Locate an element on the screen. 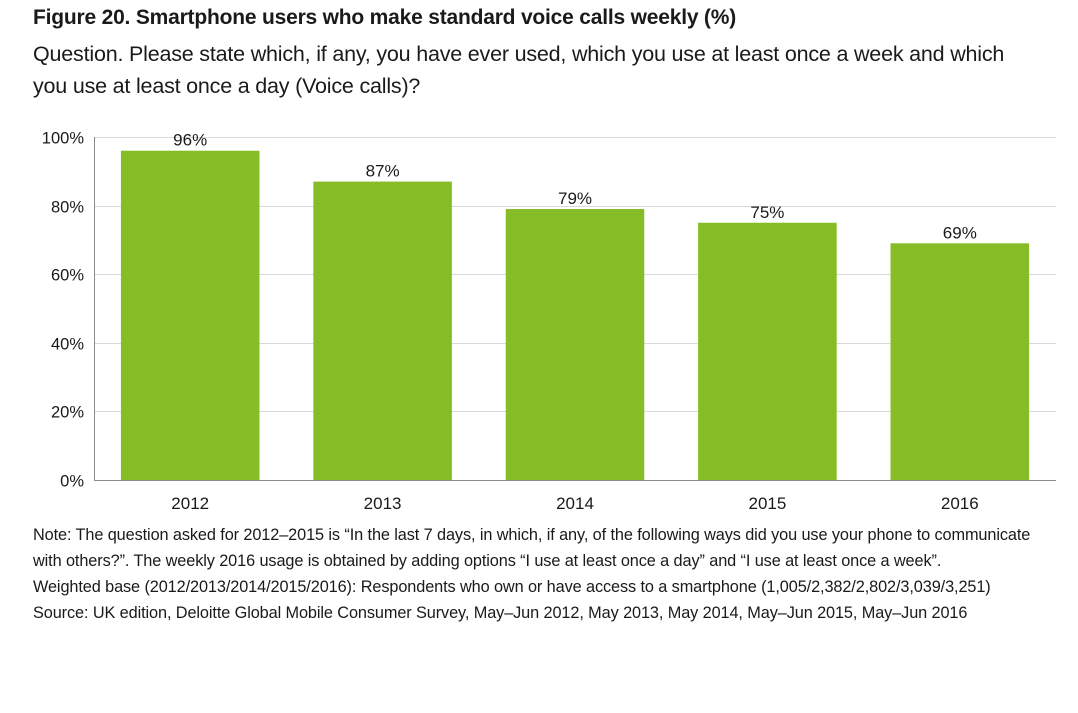 The image size is (1078, 713). data-label-2013: 87% is located at coordinates (383, 171).